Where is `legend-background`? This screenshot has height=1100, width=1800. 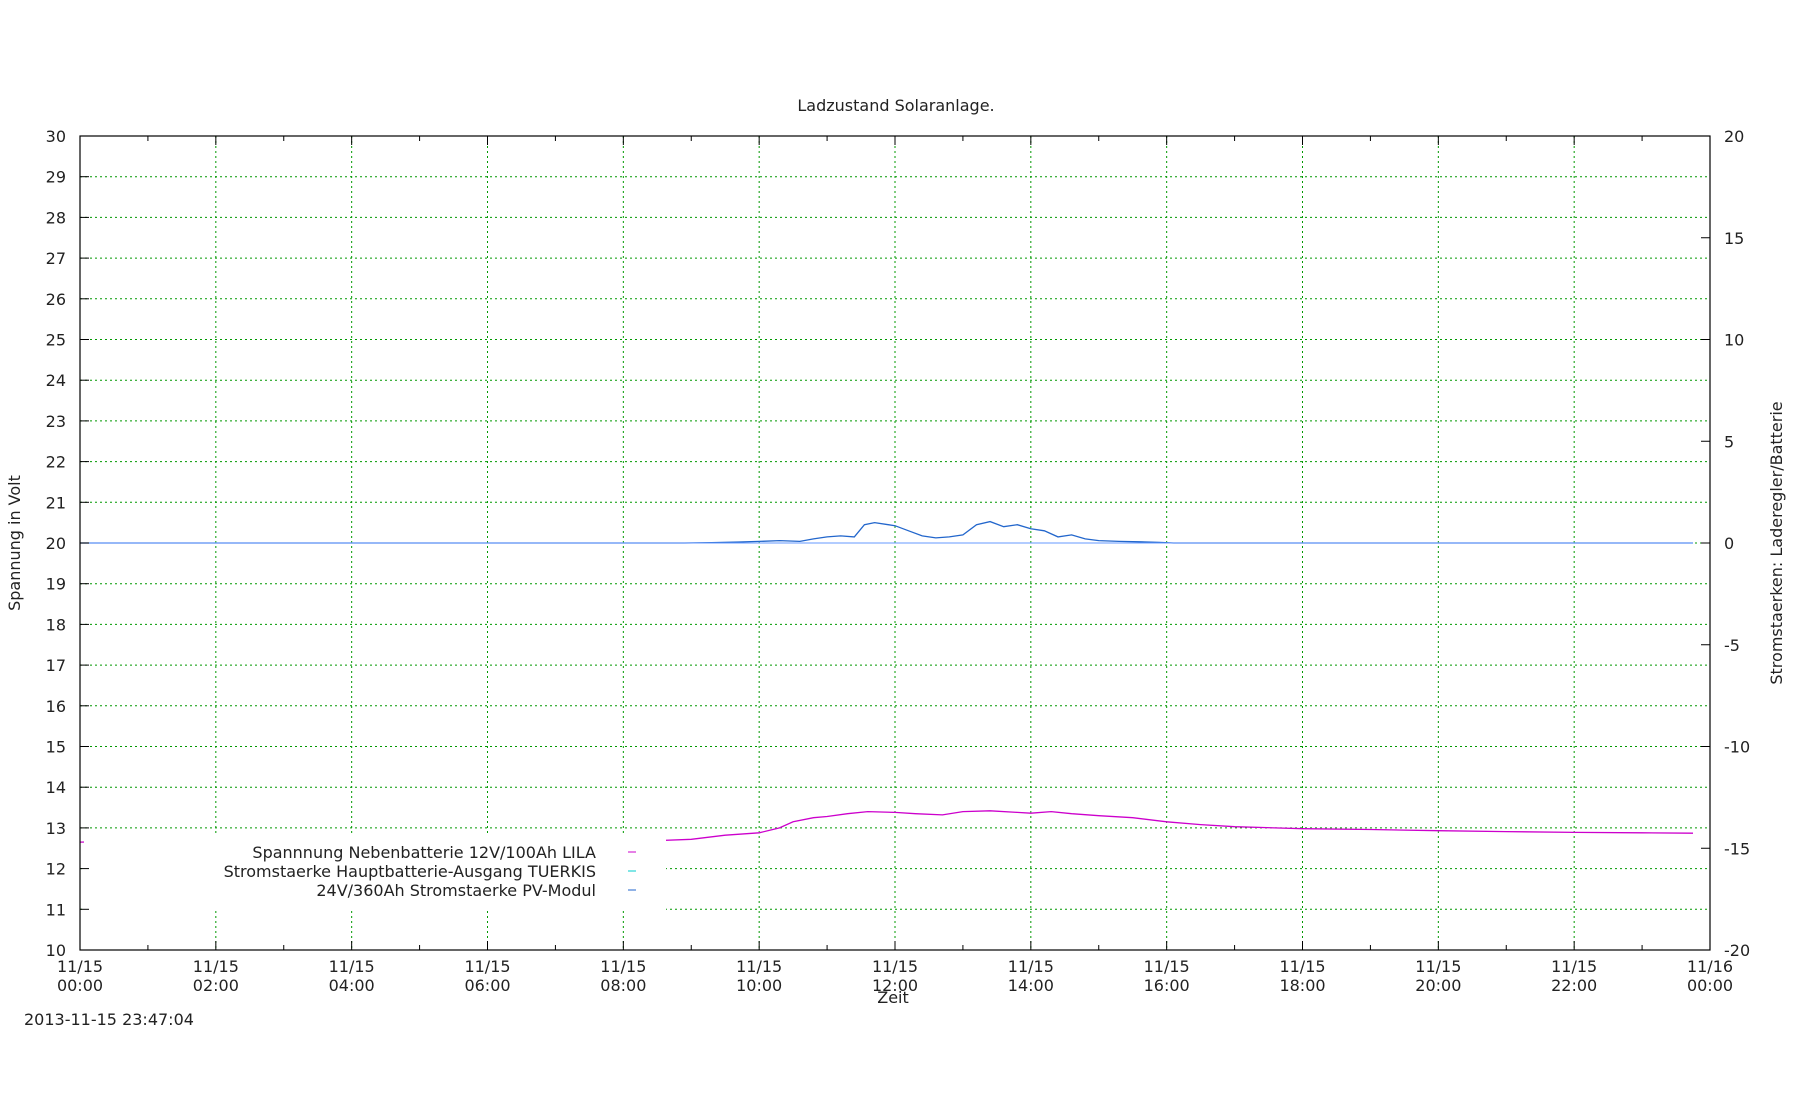
legend-background is located at coordinates (375, 873).